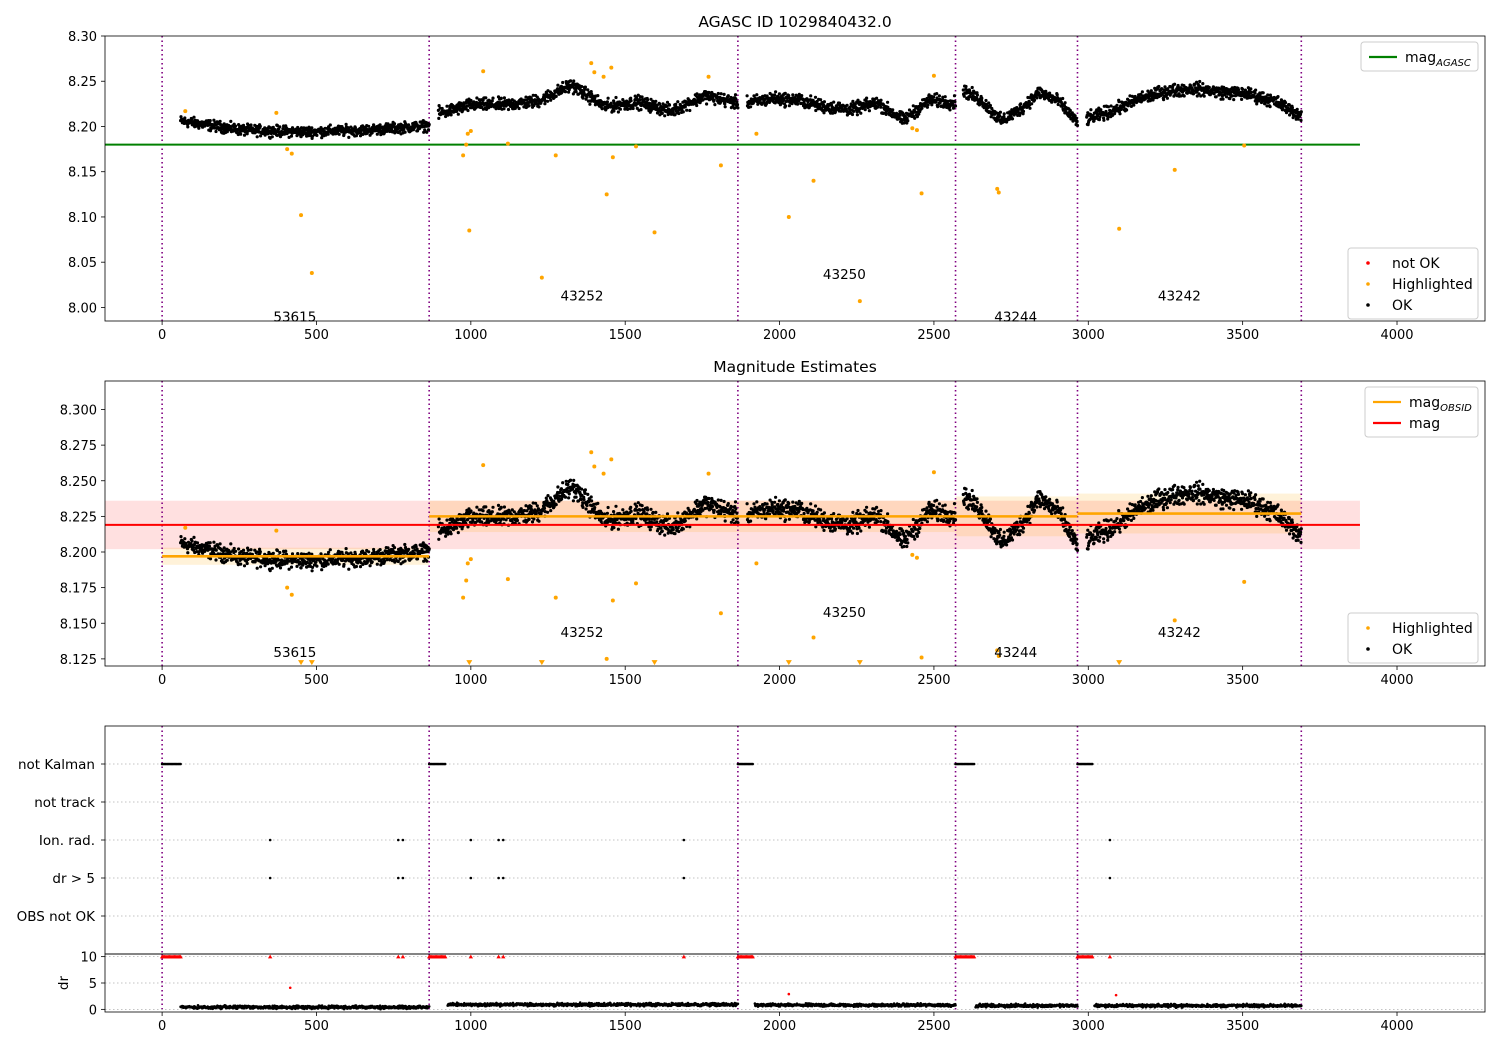 Image resolution: width=1500 pixels, height=1050 pixels. What do you see at coordinates (470, 335) in the screenshot?
I see `x-tick-label: 1000` at bounding box center [470, 335].